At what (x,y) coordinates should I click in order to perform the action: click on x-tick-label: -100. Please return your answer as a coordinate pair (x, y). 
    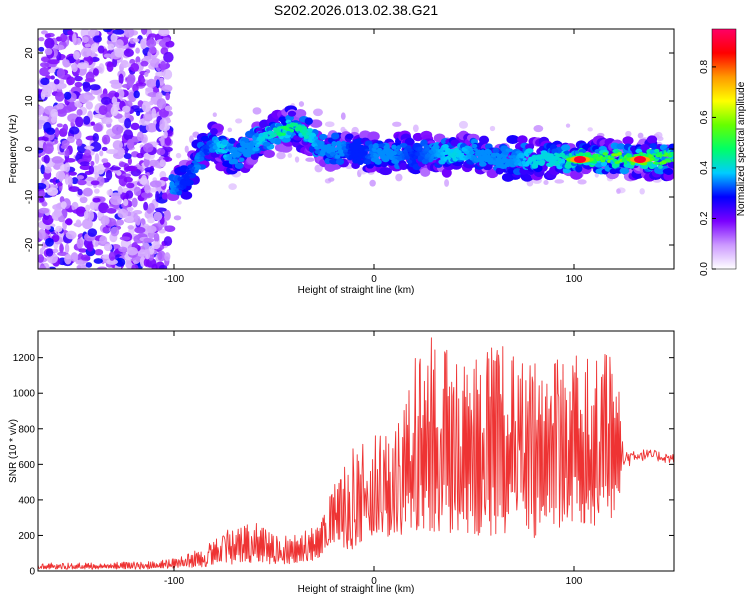
    Looking at the image, I should click on (174, 581).